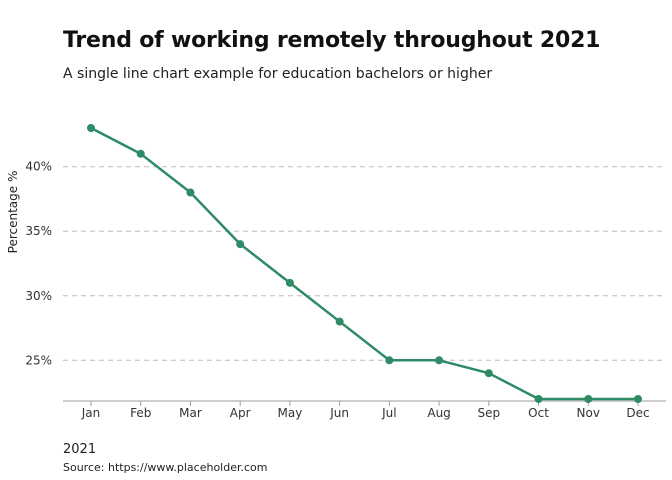  I want to click on x-tick-label: May, so click(290, 413).